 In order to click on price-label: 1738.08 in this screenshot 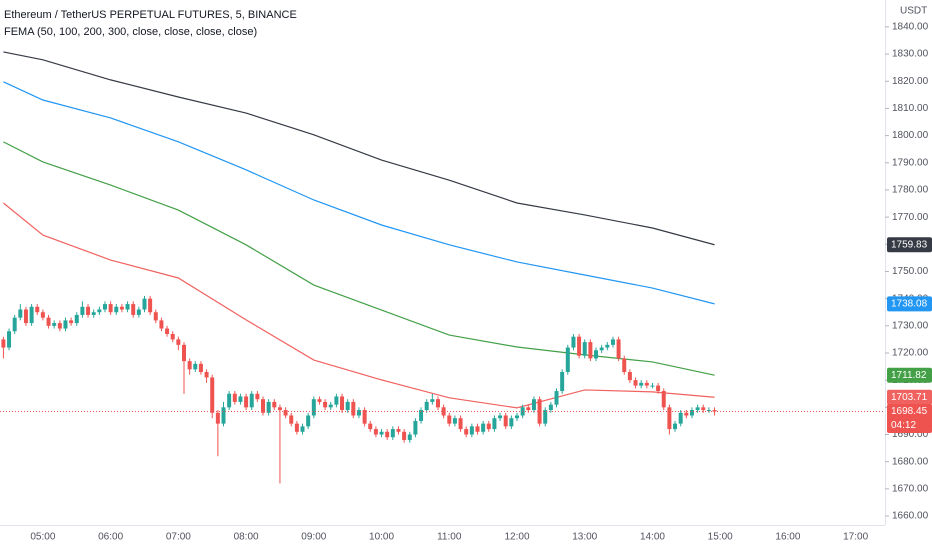, I will do `click(909, 303)`.